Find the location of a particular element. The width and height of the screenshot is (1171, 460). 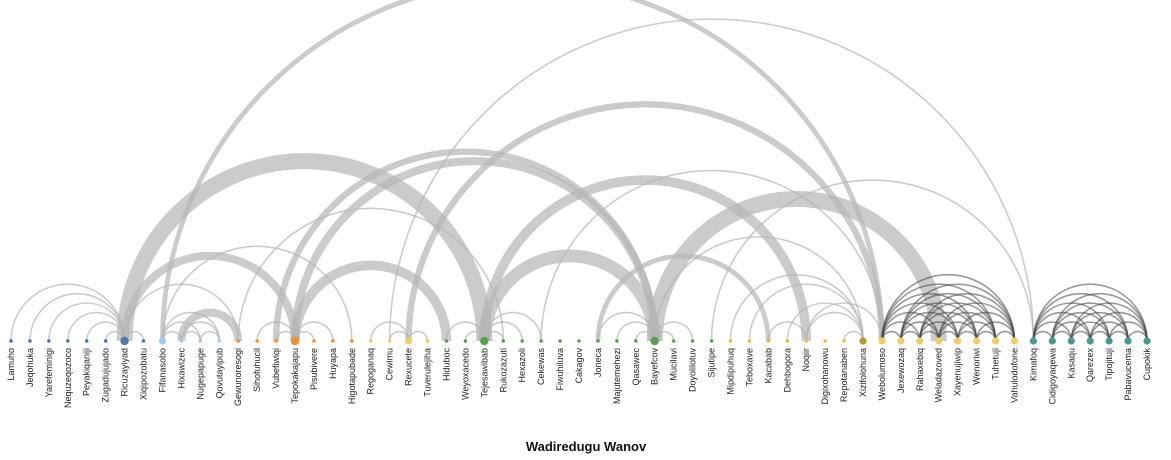

node-label: Tejesawibab is located at coordinates (484, 373).